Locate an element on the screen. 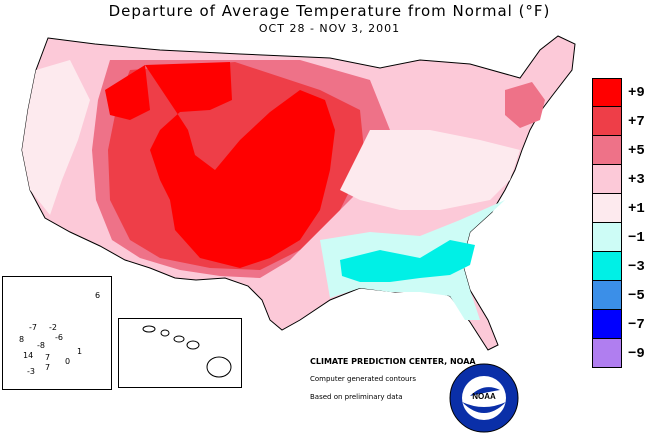  legend-label: +1 is located at coordinates (636, 209).